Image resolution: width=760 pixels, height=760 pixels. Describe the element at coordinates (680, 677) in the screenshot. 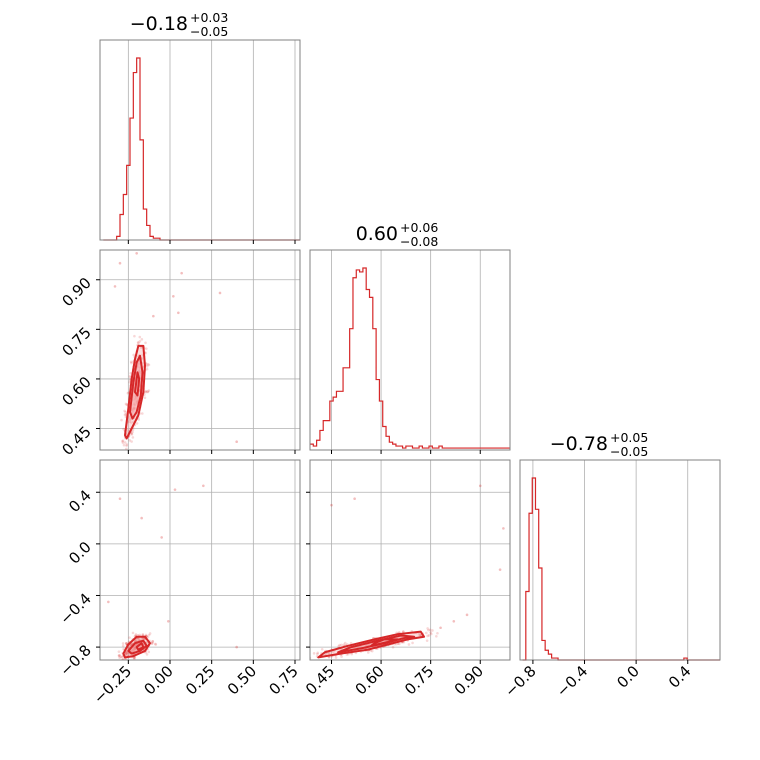

I see `hist-panel-2-xtick-label-3: 0.4` at that location.